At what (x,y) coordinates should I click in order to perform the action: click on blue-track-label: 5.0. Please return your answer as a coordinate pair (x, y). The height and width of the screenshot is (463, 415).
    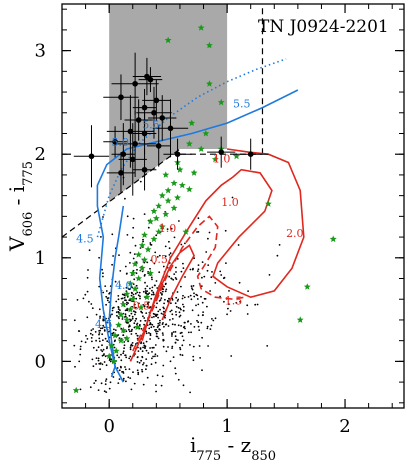
    Looking at the image, I should click on (121, 142).